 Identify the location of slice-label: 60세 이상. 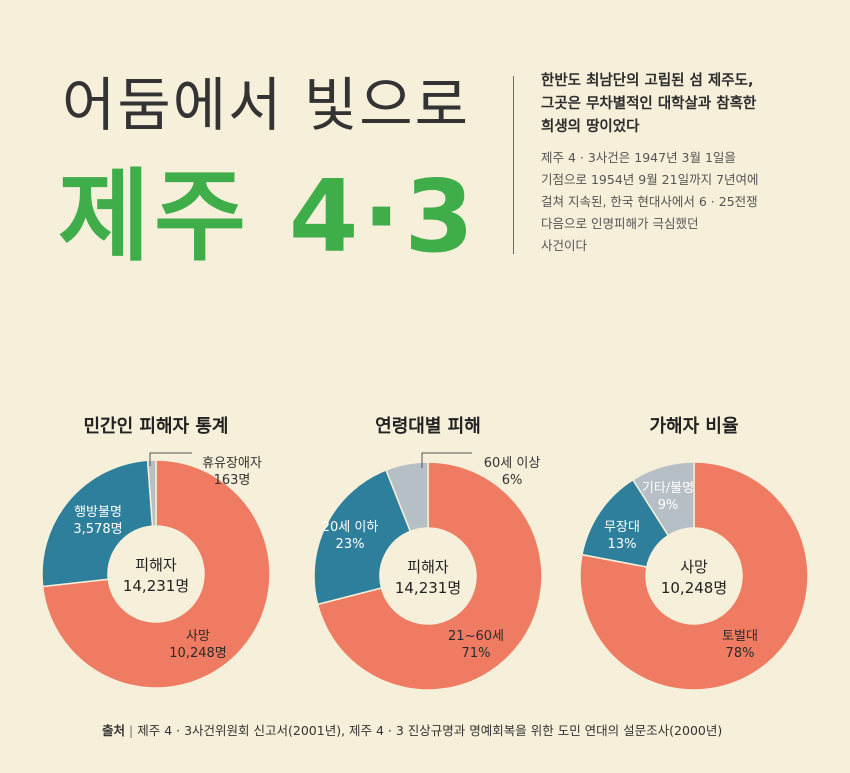
(512, 463).